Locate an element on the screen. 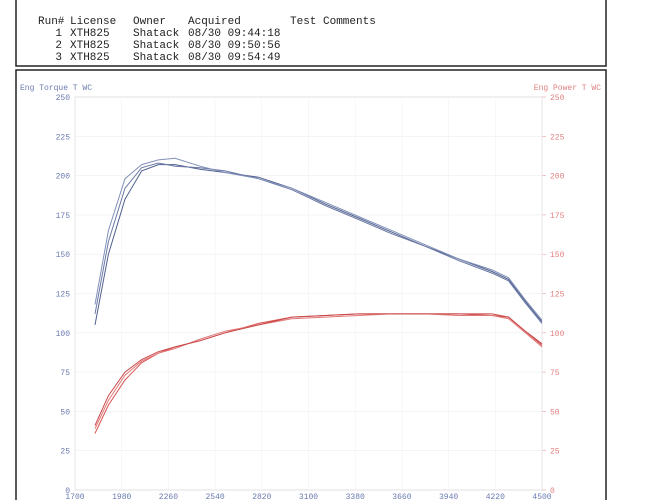  x-tick-label: 2260 is located at coordinates (168, 496).